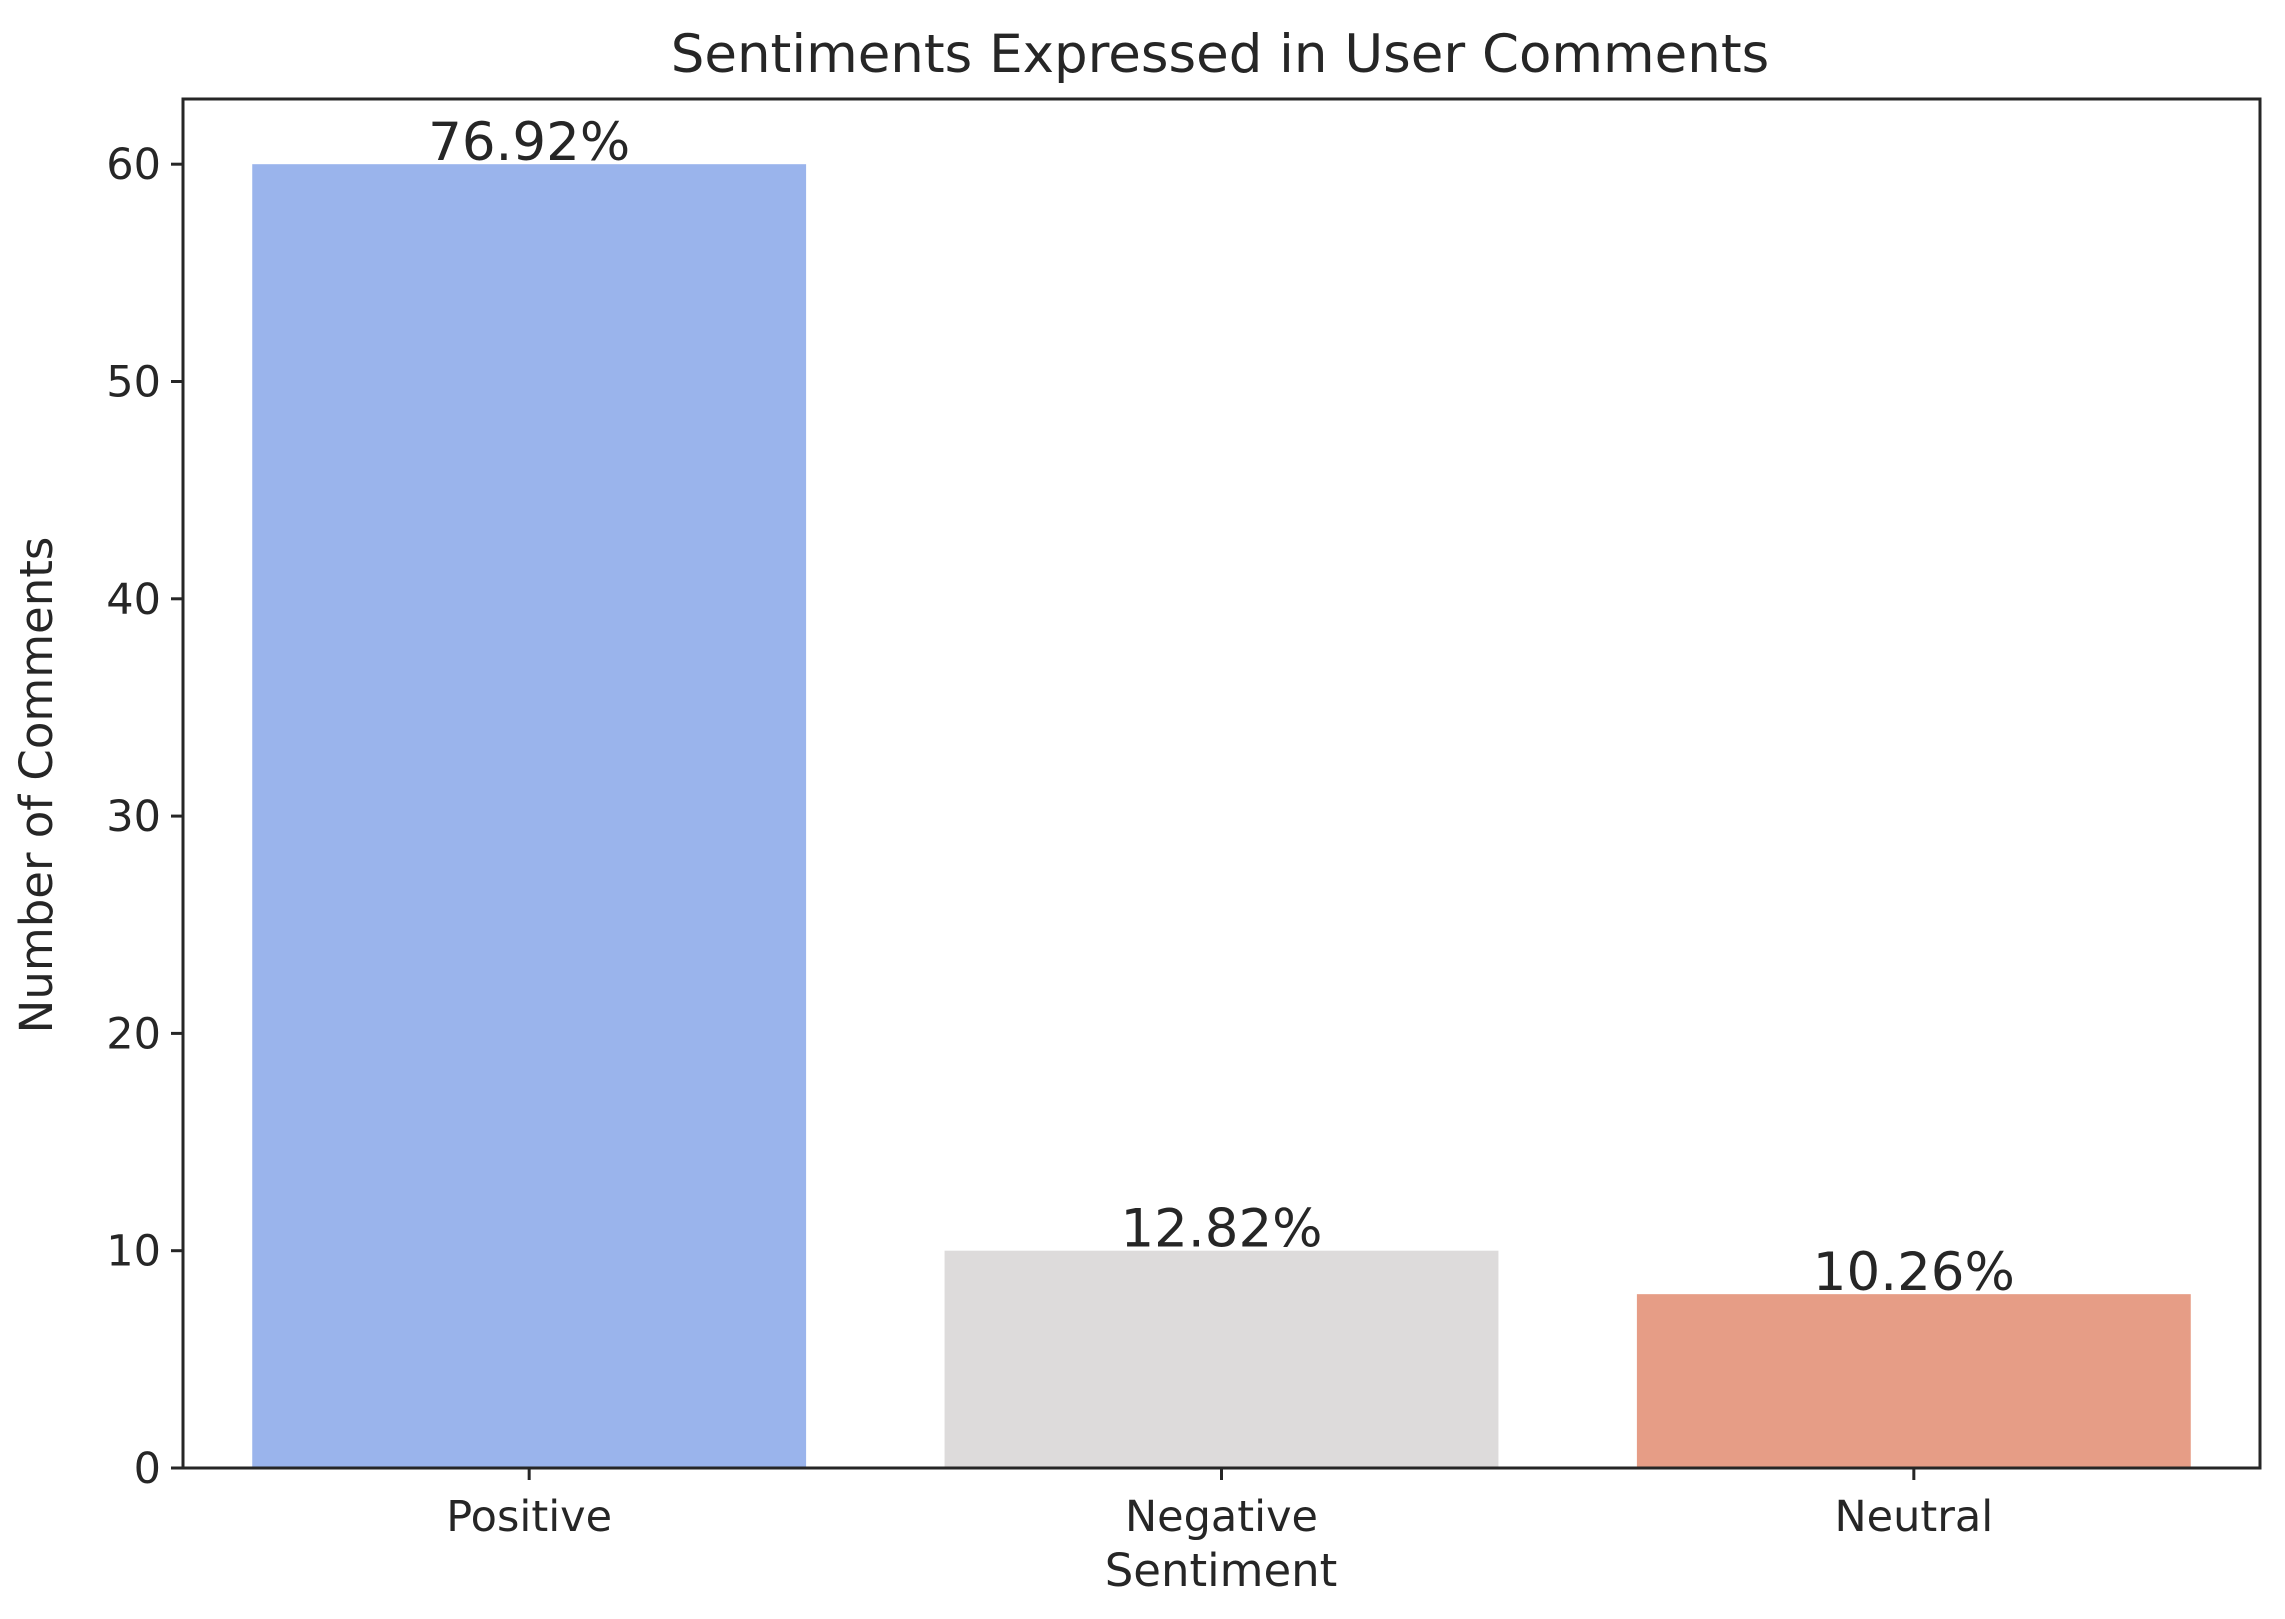 This screenshot has height=1619, width=2285. Describe the element at coordinates (1221, 1517) in the screenshot. I see `x-tick-label-negative: Negative` at that location.